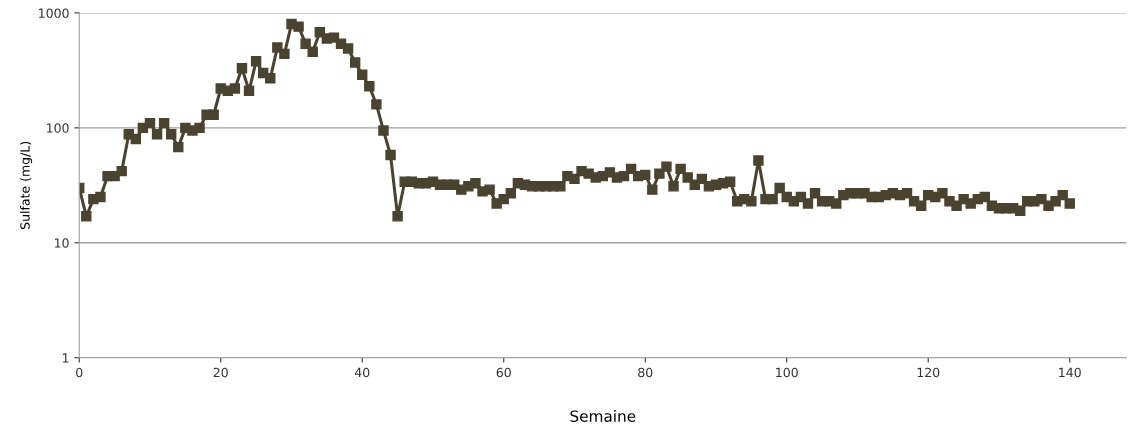  Describe the element at coordinates (645, 372) in the screenshot. I see `x-tick-label: 80` at that location.